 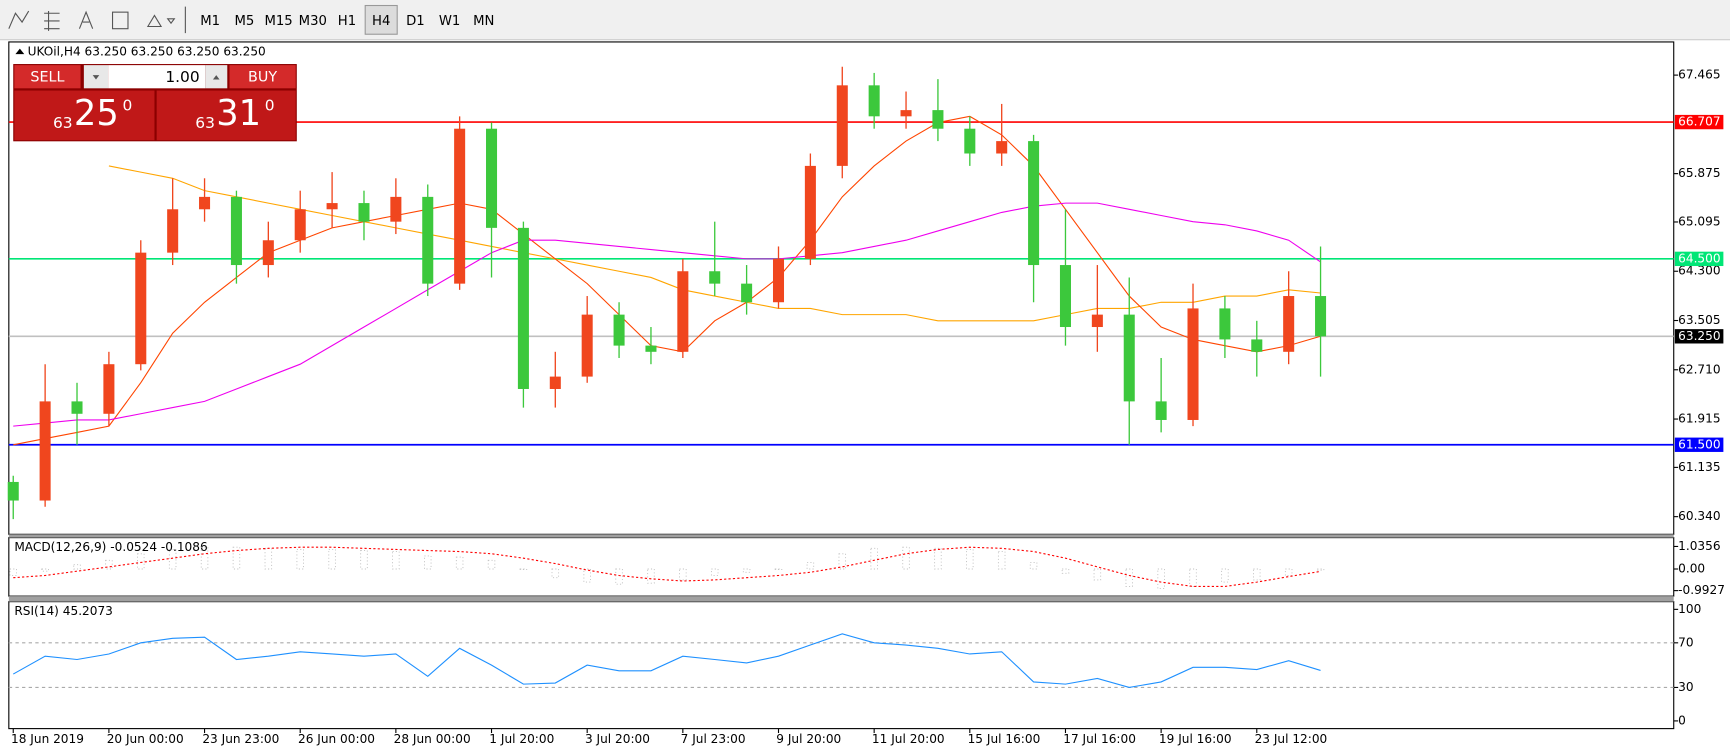 What do you see at coordinates (63, 611) in the screenshot?
I see `rsi-header: RSI(14) 45.2073` at bounding box center [63, 611].